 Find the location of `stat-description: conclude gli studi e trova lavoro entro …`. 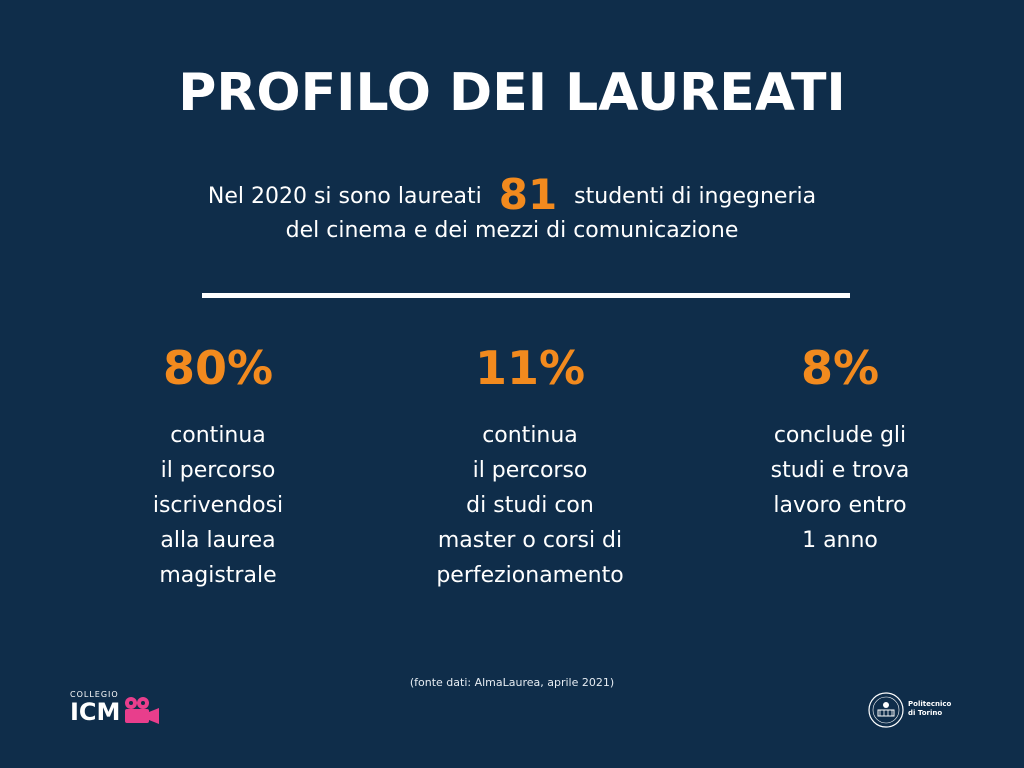

stat-description: conclude gli studi e trova lavoro entro … is located at coordinates (840, 488).